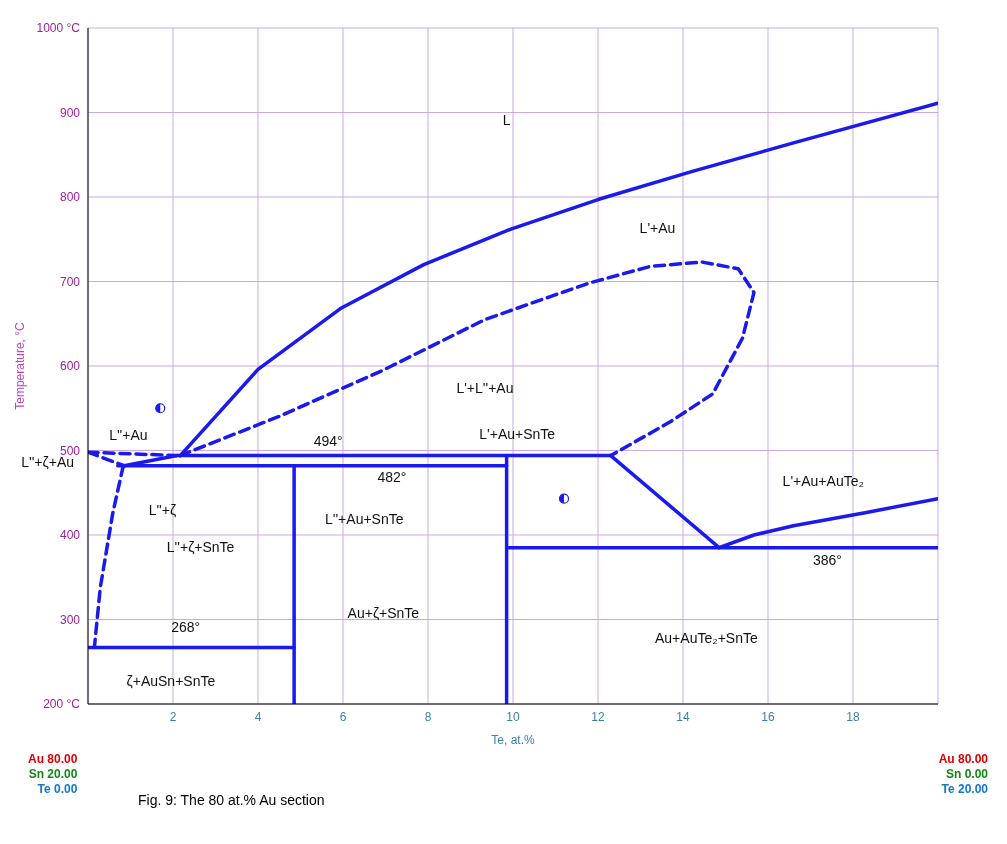 This screenshot has height=844, width=1007. Describe the element at coordinates (513, 740) in the screenshot. I see `x-axis-title: Te, at.%` at that location.